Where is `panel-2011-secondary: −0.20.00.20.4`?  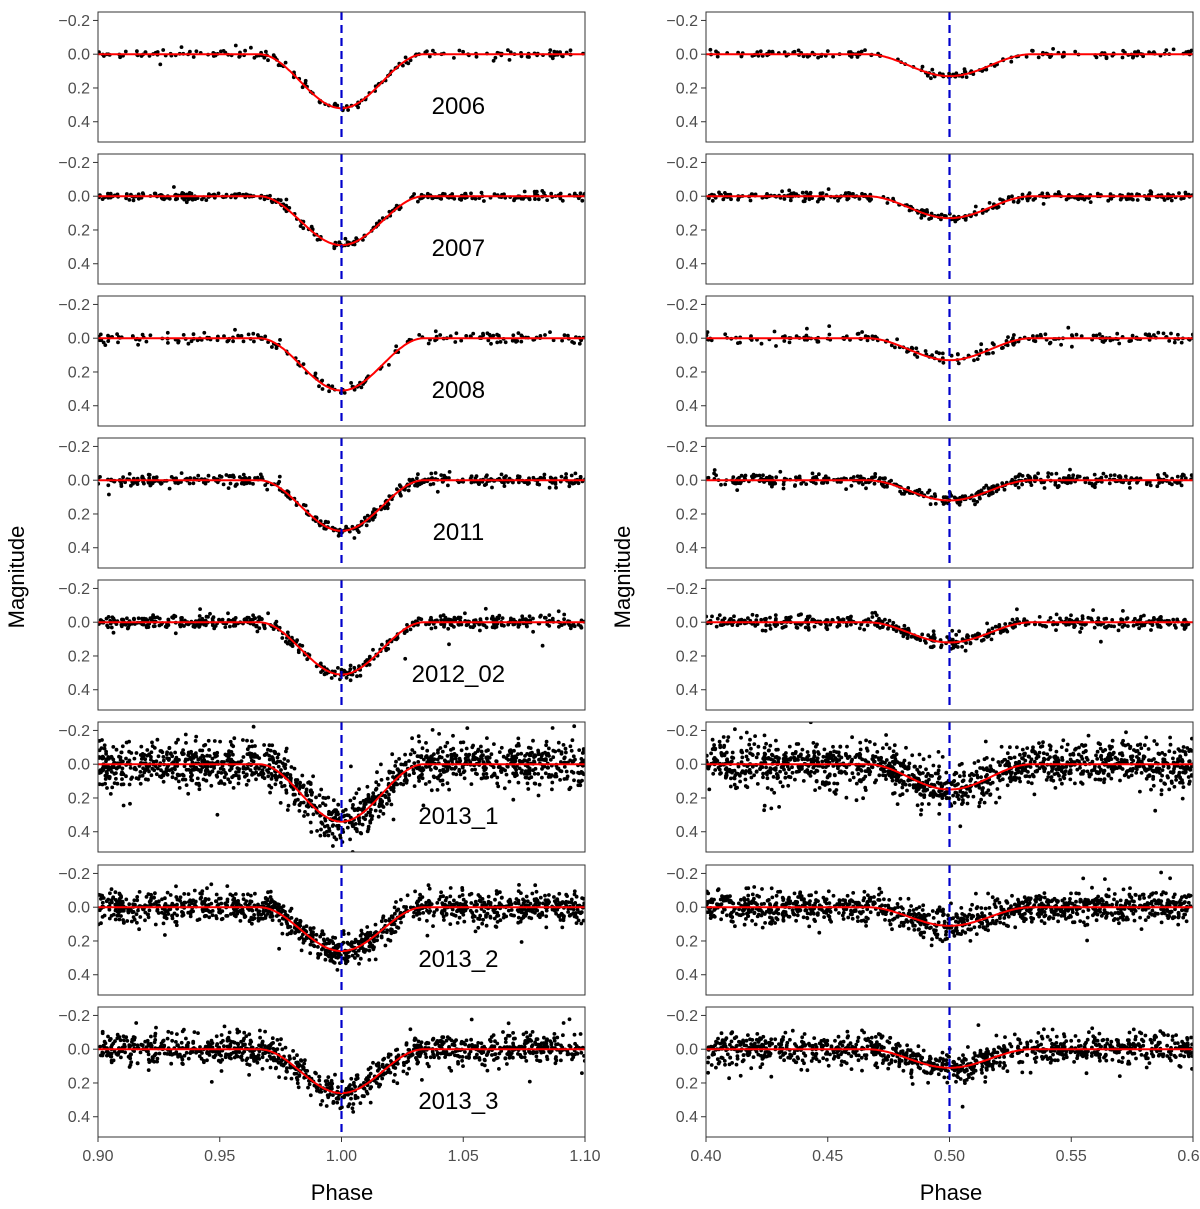 panel-2011-secondary: −0.20.00.20.4 is located at coordinates (930, 503).